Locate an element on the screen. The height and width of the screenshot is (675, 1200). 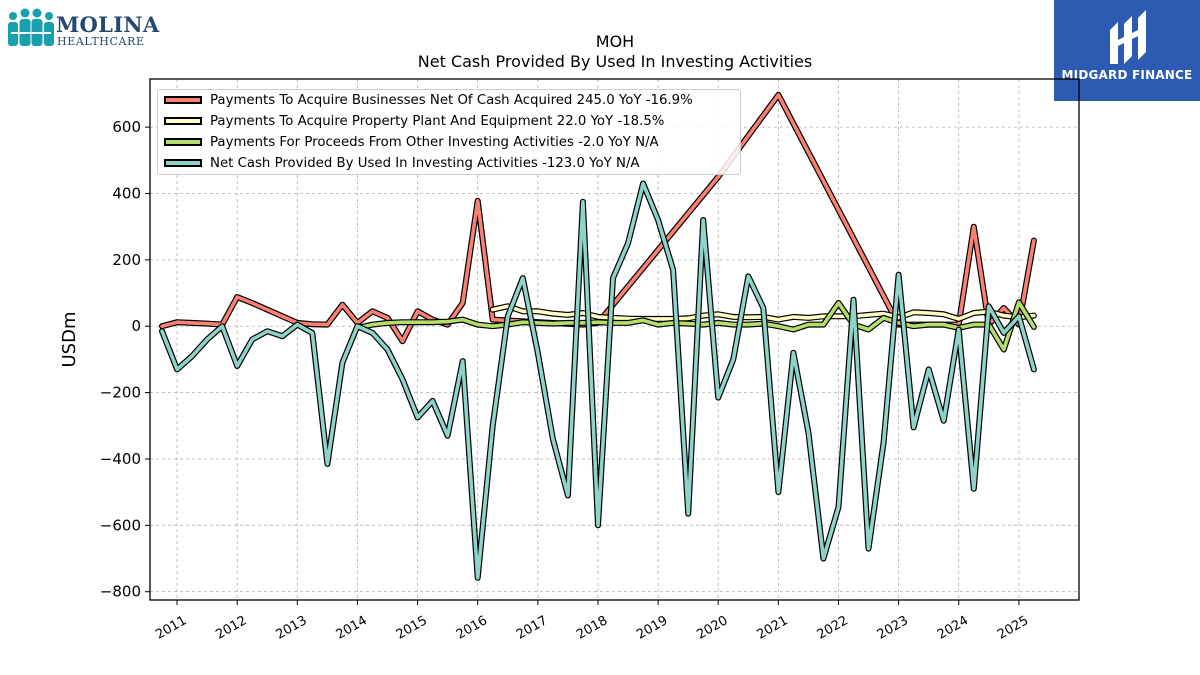
y-tick-label: −600 is located at coordinates (120, 525).